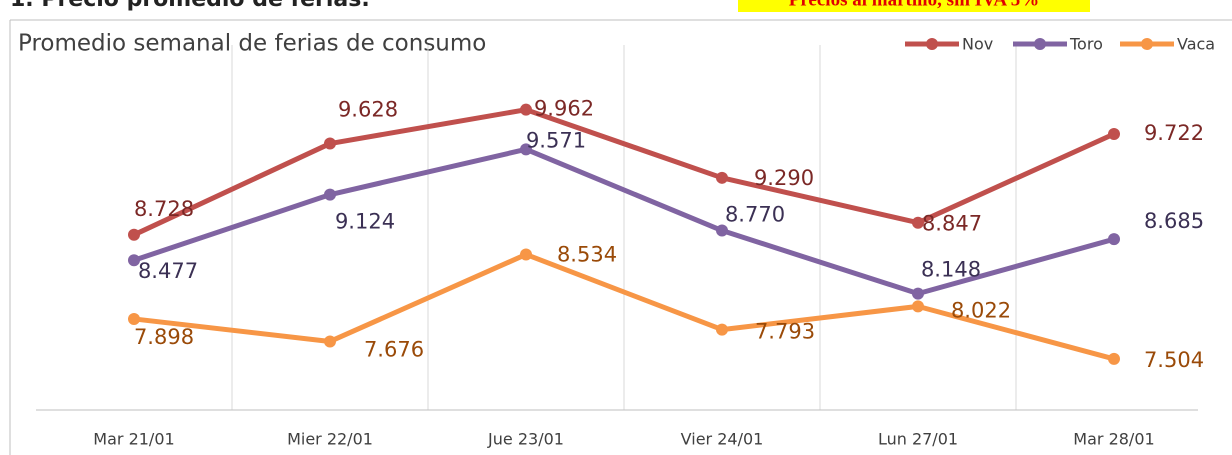 This screenshot has width=1232, height=455. I want to click on note-box, so click(914, 6).